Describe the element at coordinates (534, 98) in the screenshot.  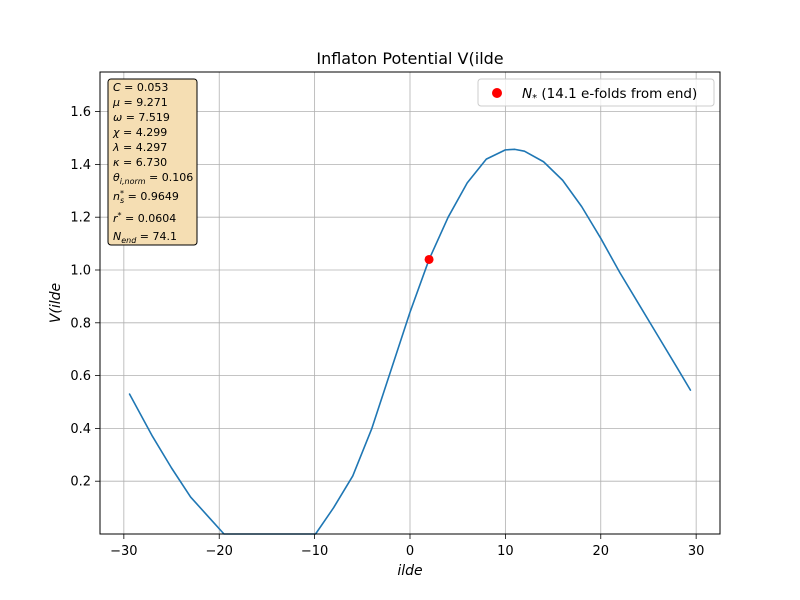
I see `legend-label-subscript: *` at that location.